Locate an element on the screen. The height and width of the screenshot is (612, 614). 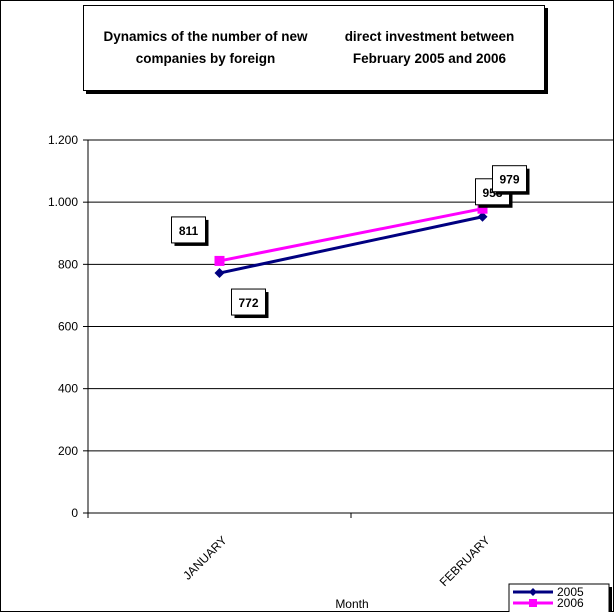
data-label-2006-0: 811 is located at coordinates (189, 231).